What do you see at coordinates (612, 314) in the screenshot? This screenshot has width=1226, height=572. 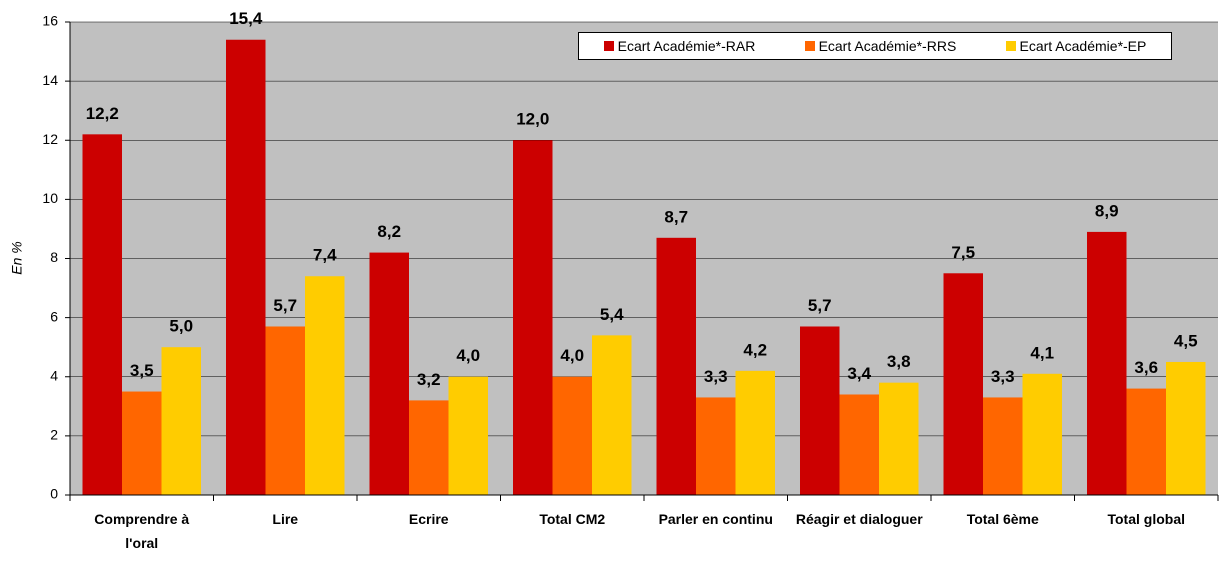 I see `value-label: 5,4` at bounding box center [612, 314].